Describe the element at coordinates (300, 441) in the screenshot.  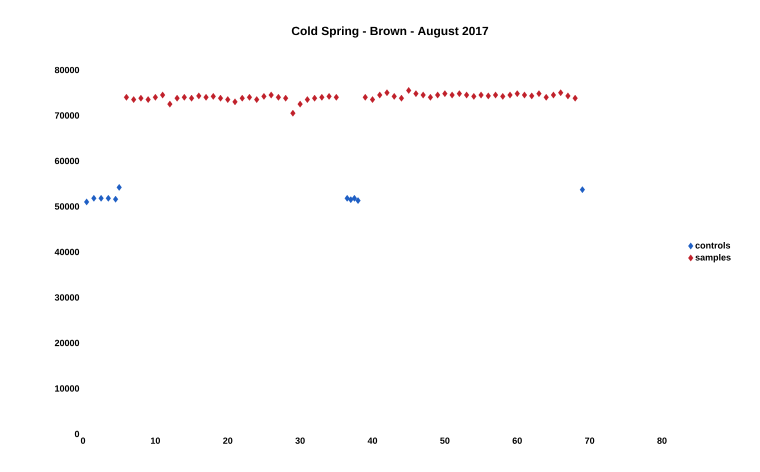
I see `x-tick-label: 30` at that location.